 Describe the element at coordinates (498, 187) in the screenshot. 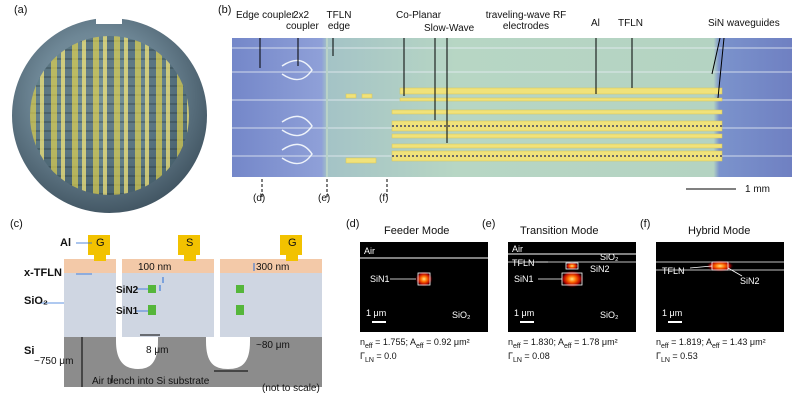

I see `chip-marker-lines` at that location.